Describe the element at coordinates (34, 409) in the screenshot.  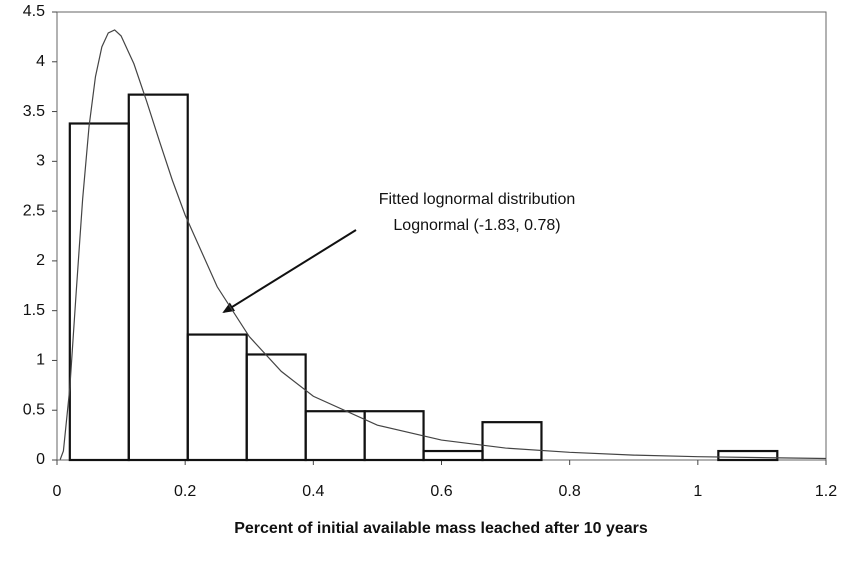
I see `y-tick-label: 0.5` at that location.